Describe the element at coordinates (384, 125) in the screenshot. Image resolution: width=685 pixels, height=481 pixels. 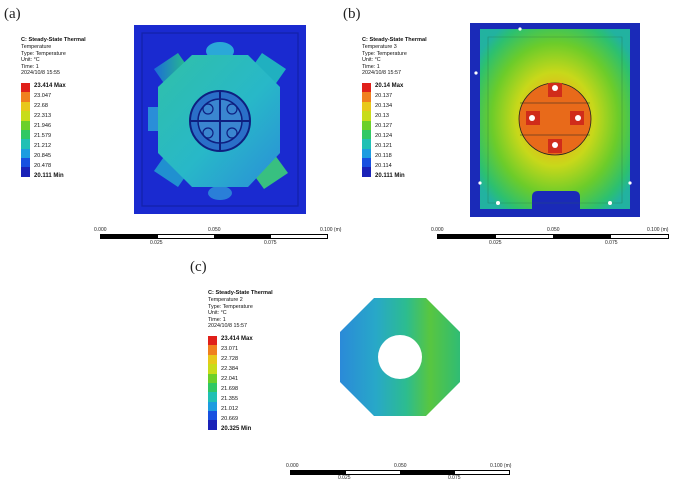
I see `legend-label: 20.127` at that location.